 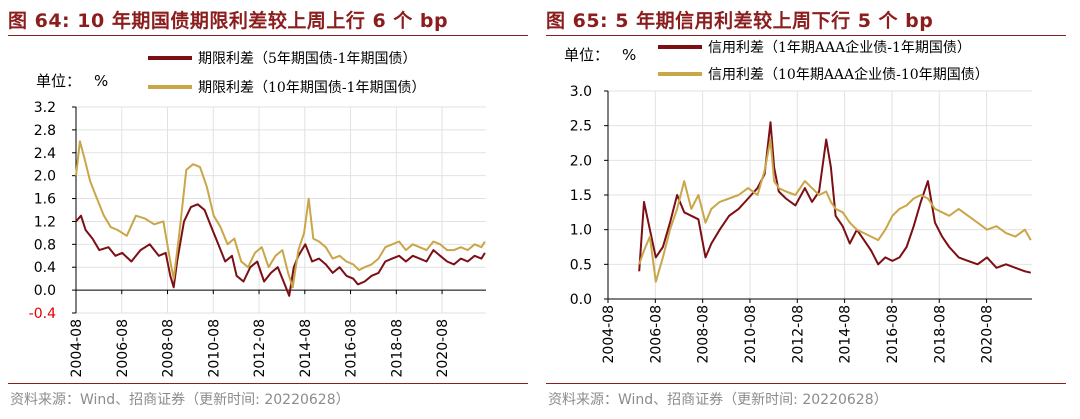 What do you see at coordinates (311, 88) in the screenshot?
I see `legend-label-2: 期限利差（10年期国债-1年期国债）` at bounding box center [311, 88].